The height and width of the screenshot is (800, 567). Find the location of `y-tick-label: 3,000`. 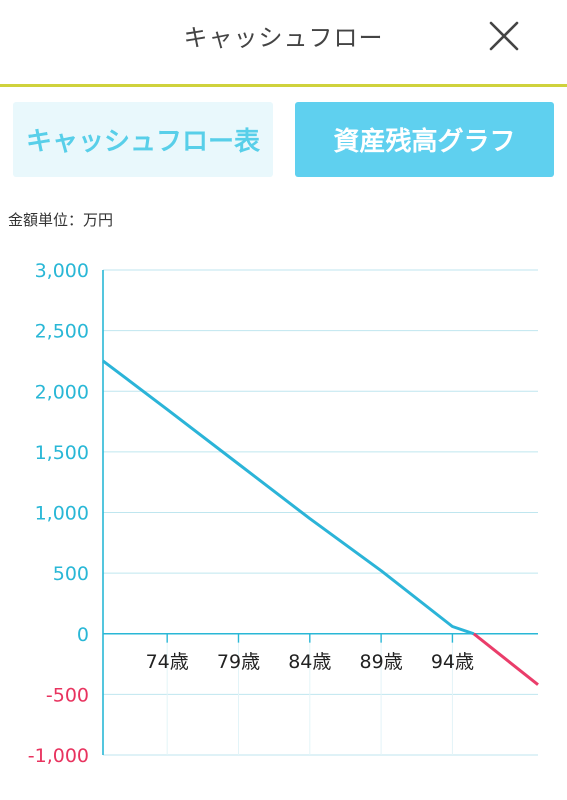

y-tick-label: 3,000 is located at coordinates (62, 271).